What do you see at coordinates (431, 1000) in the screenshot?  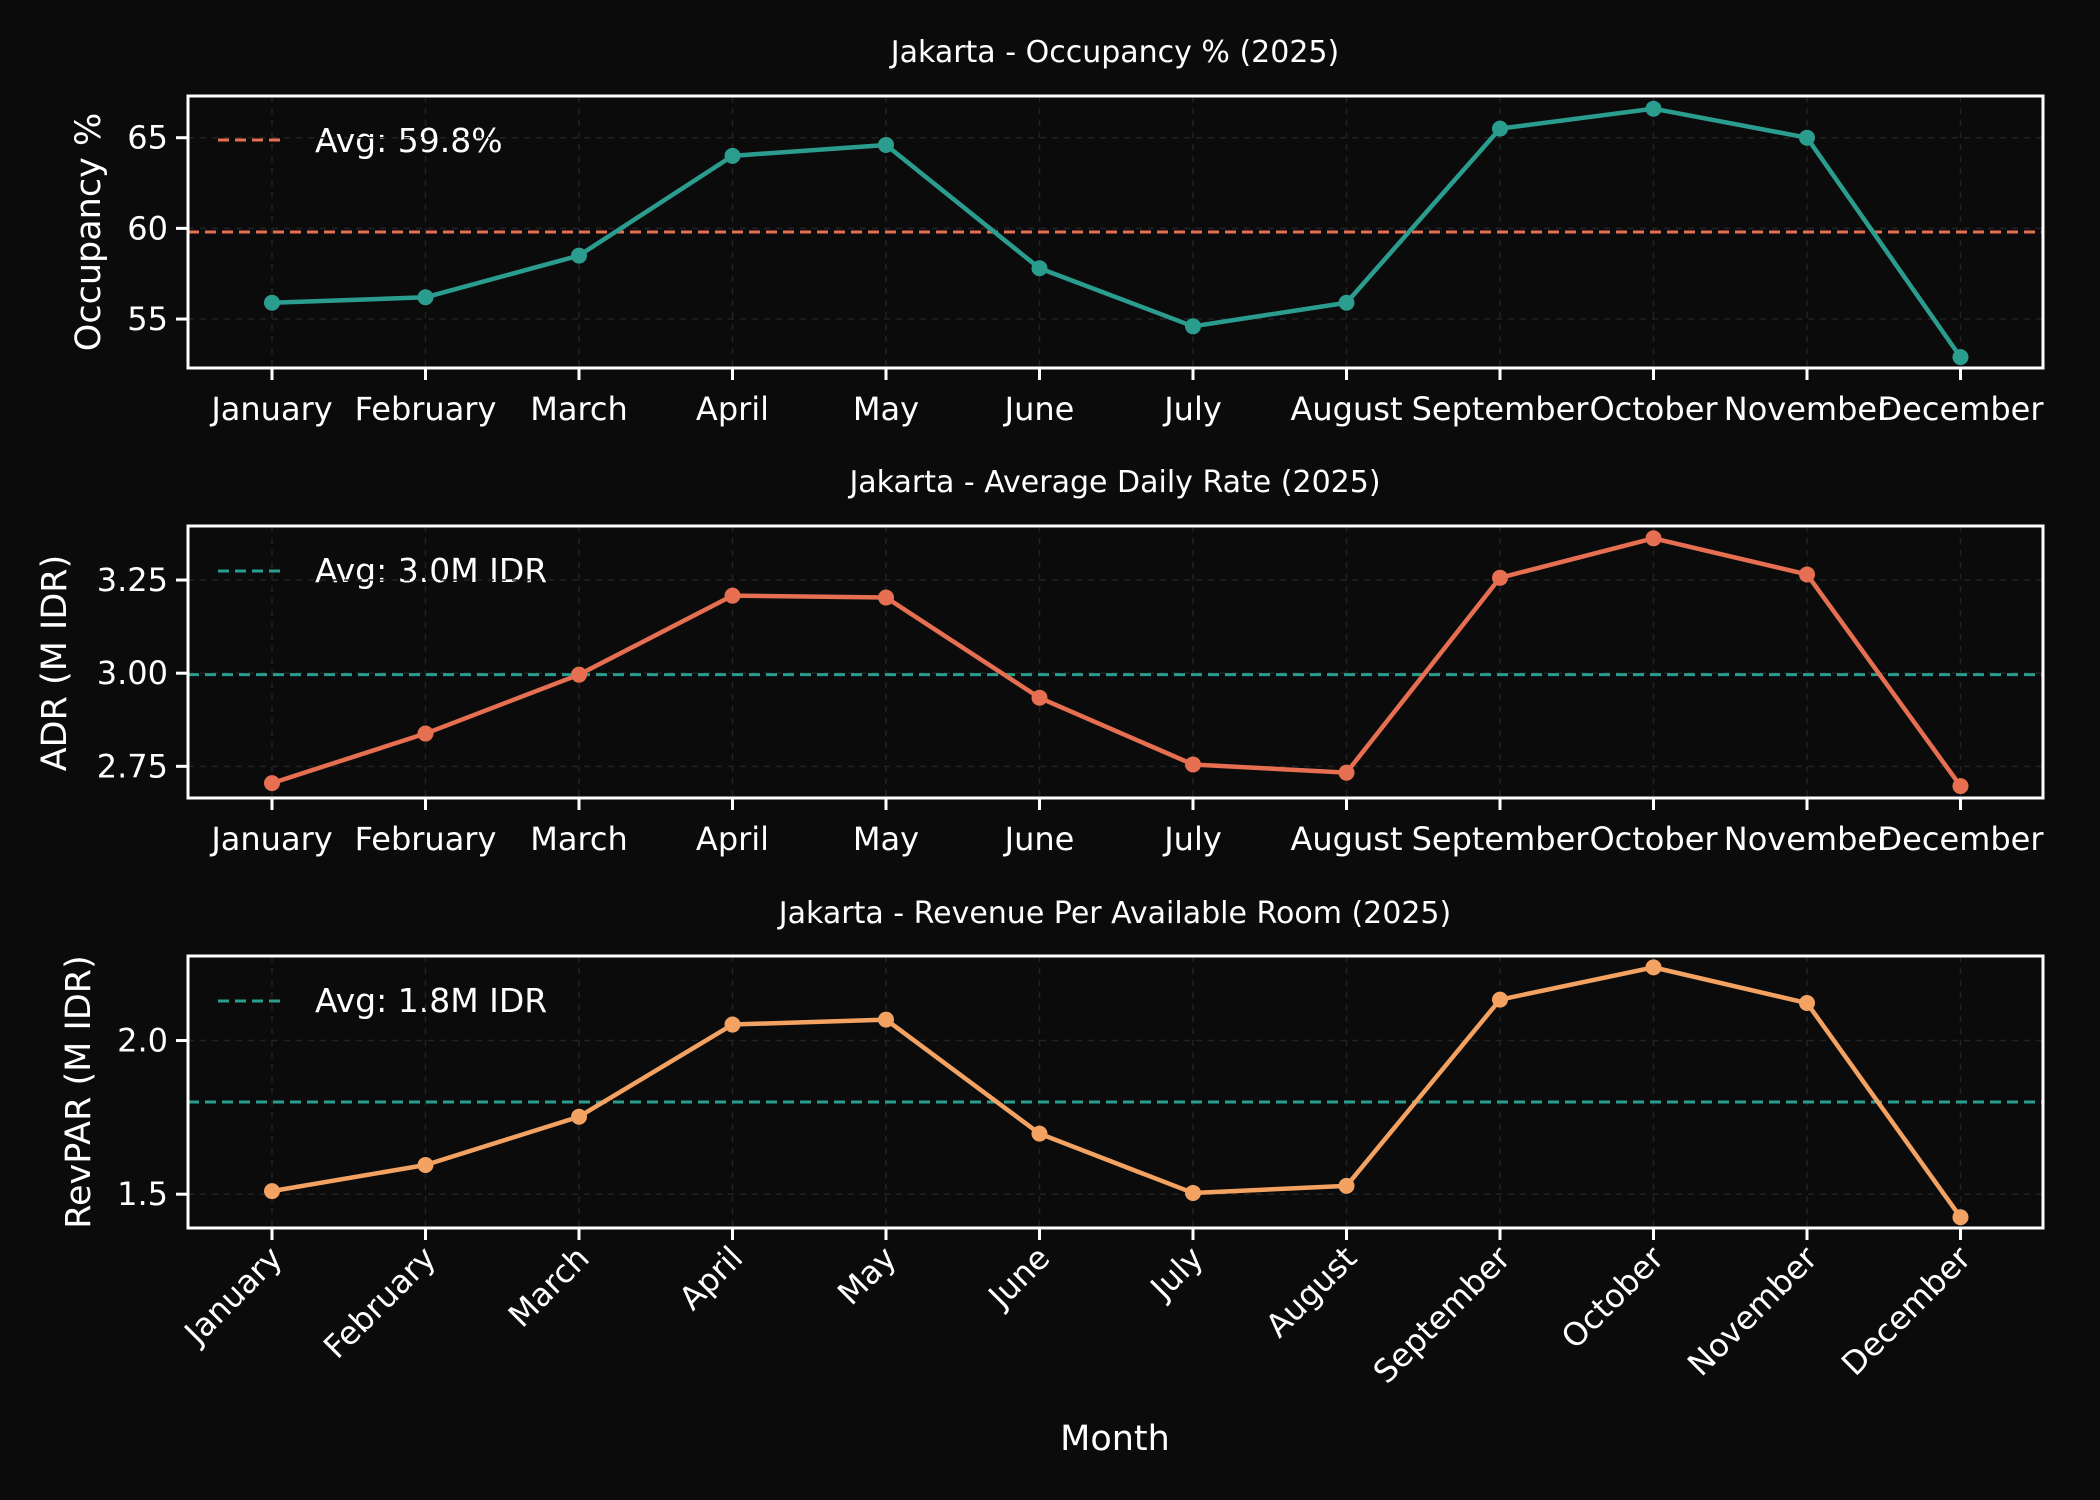 I see `revpar-legend-label: Avg: 1.8M IDR` at bounding box center [431, 1000].